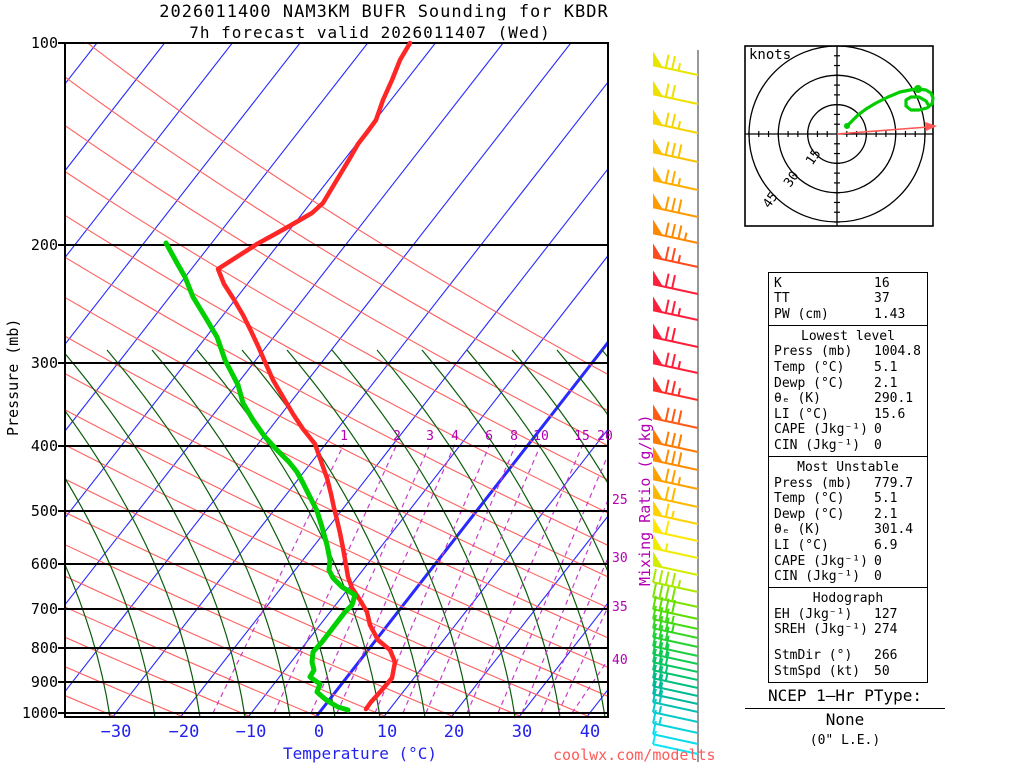 The image size is (1024, 768). What do you see at coordinates (44, 245) in the screenshot?
I see `pressure-tick-label: 200` at bounding box center [44, 245].